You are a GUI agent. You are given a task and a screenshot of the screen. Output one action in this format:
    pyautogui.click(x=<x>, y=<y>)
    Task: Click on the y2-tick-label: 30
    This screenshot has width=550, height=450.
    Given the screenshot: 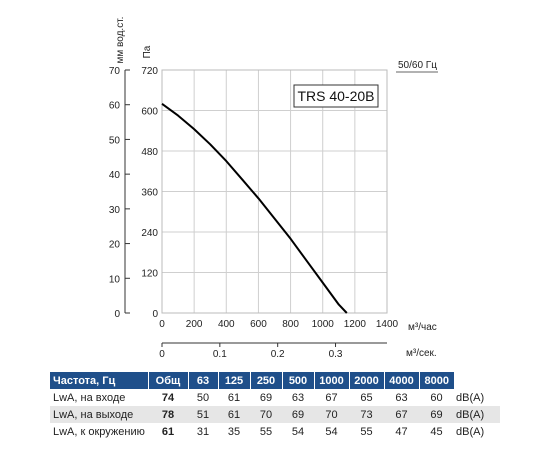 What is the action you would take?
    pyautogui.click(x=115, y=210)
    